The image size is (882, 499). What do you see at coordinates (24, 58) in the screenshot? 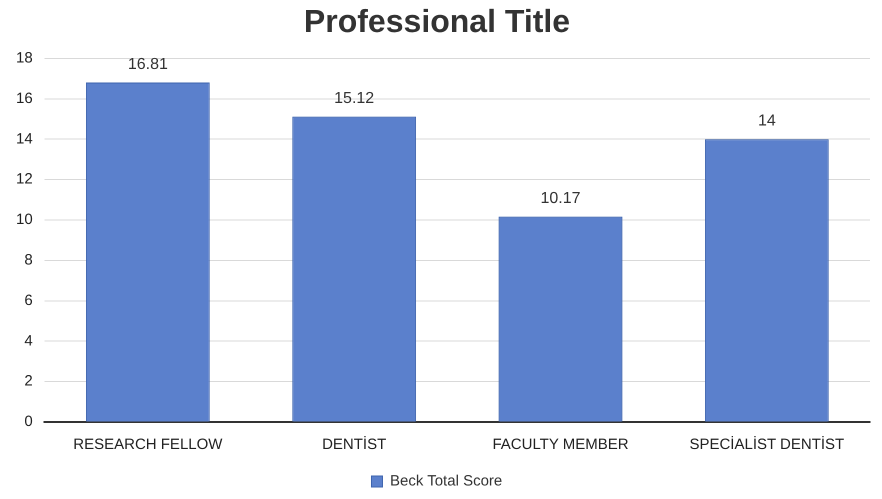
I see `y-tick-label: 18` at bounding box center [24, 58].